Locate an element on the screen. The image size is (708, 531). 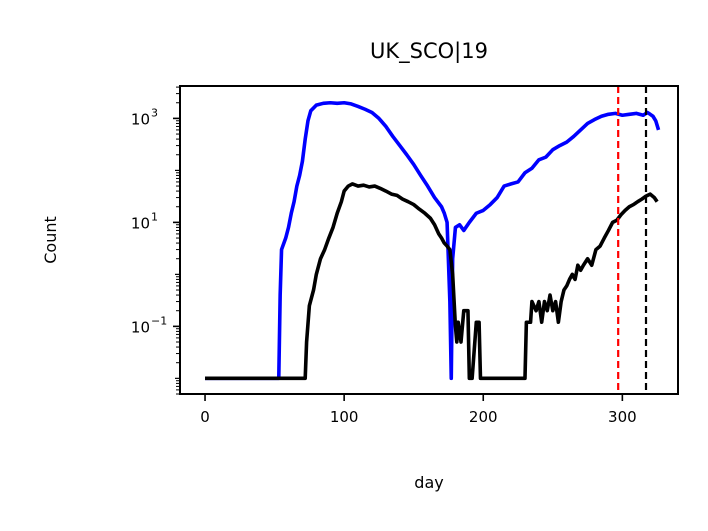
y-axis-label: Count is located at coordinates (50, 240).